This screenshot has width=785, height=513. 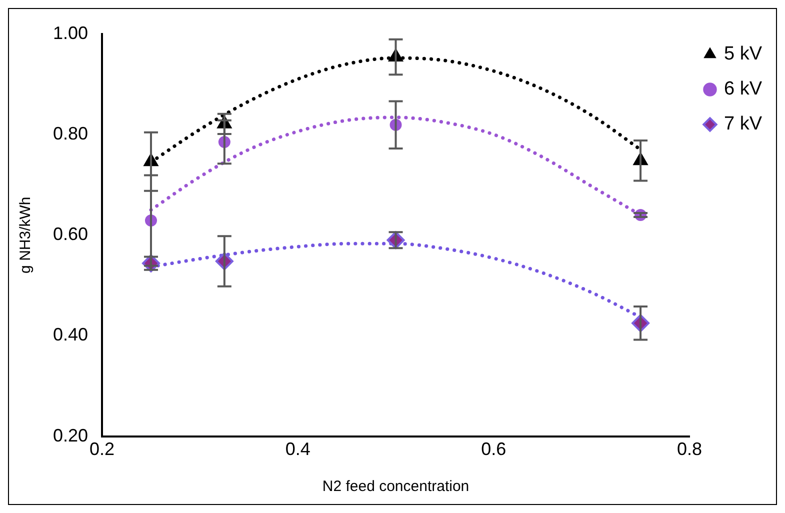 What do you see at coordinates (70, 32) in the screenshot?
I see `y-tick-label: 1.00` at bounding box center [70, 32].